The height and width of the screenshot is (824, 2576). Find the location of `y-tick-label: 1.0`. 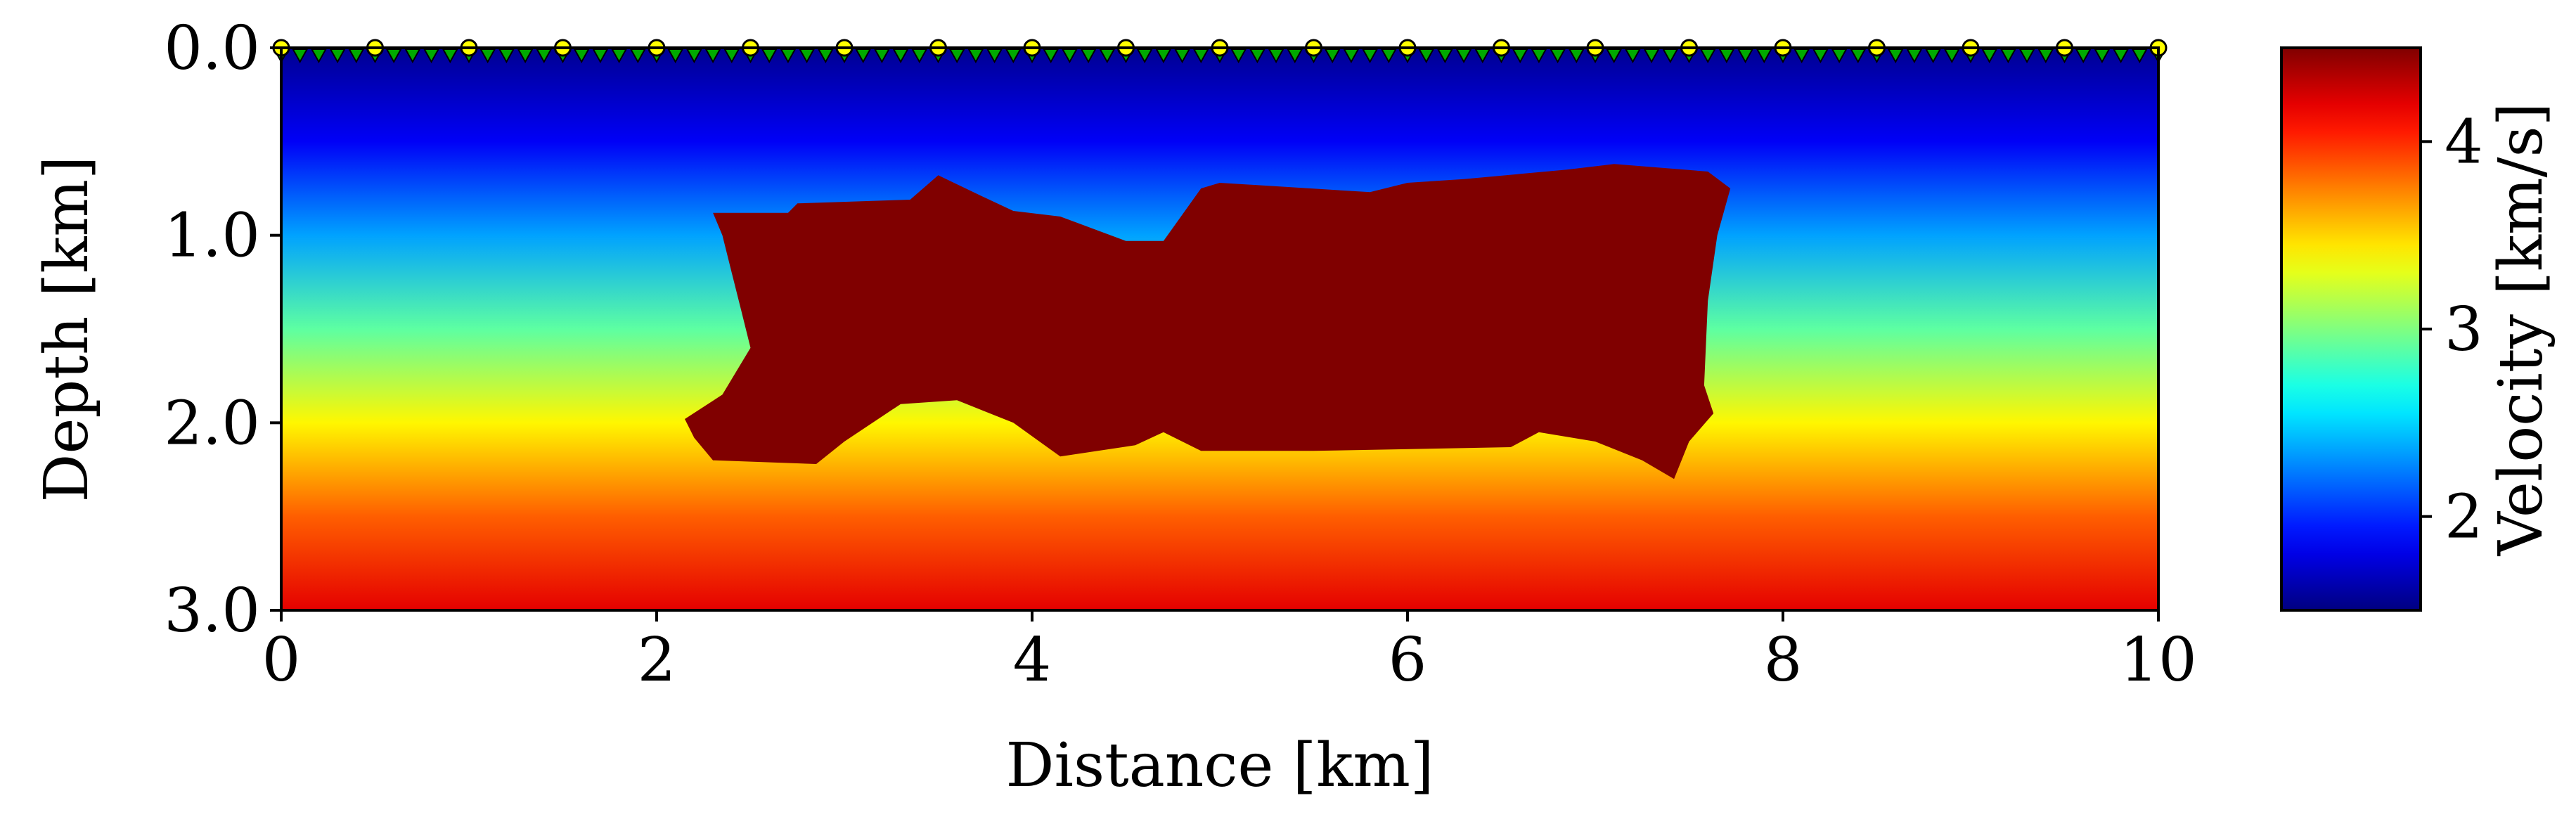

y-tick-label: 1.0 is located at coordinates (212, 236).